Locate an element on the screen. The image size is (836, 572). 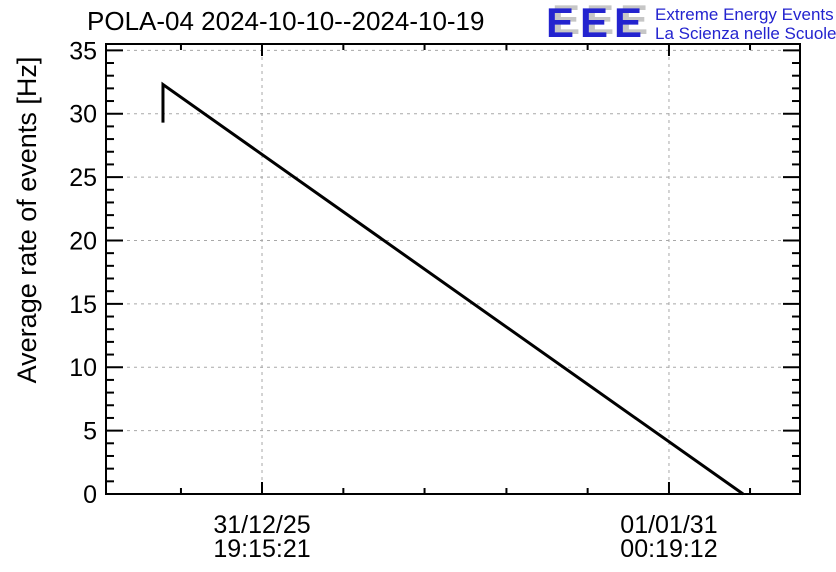
eee-logo-line2: La Scienza nelle Scuole is located at coordinates (745, 33).